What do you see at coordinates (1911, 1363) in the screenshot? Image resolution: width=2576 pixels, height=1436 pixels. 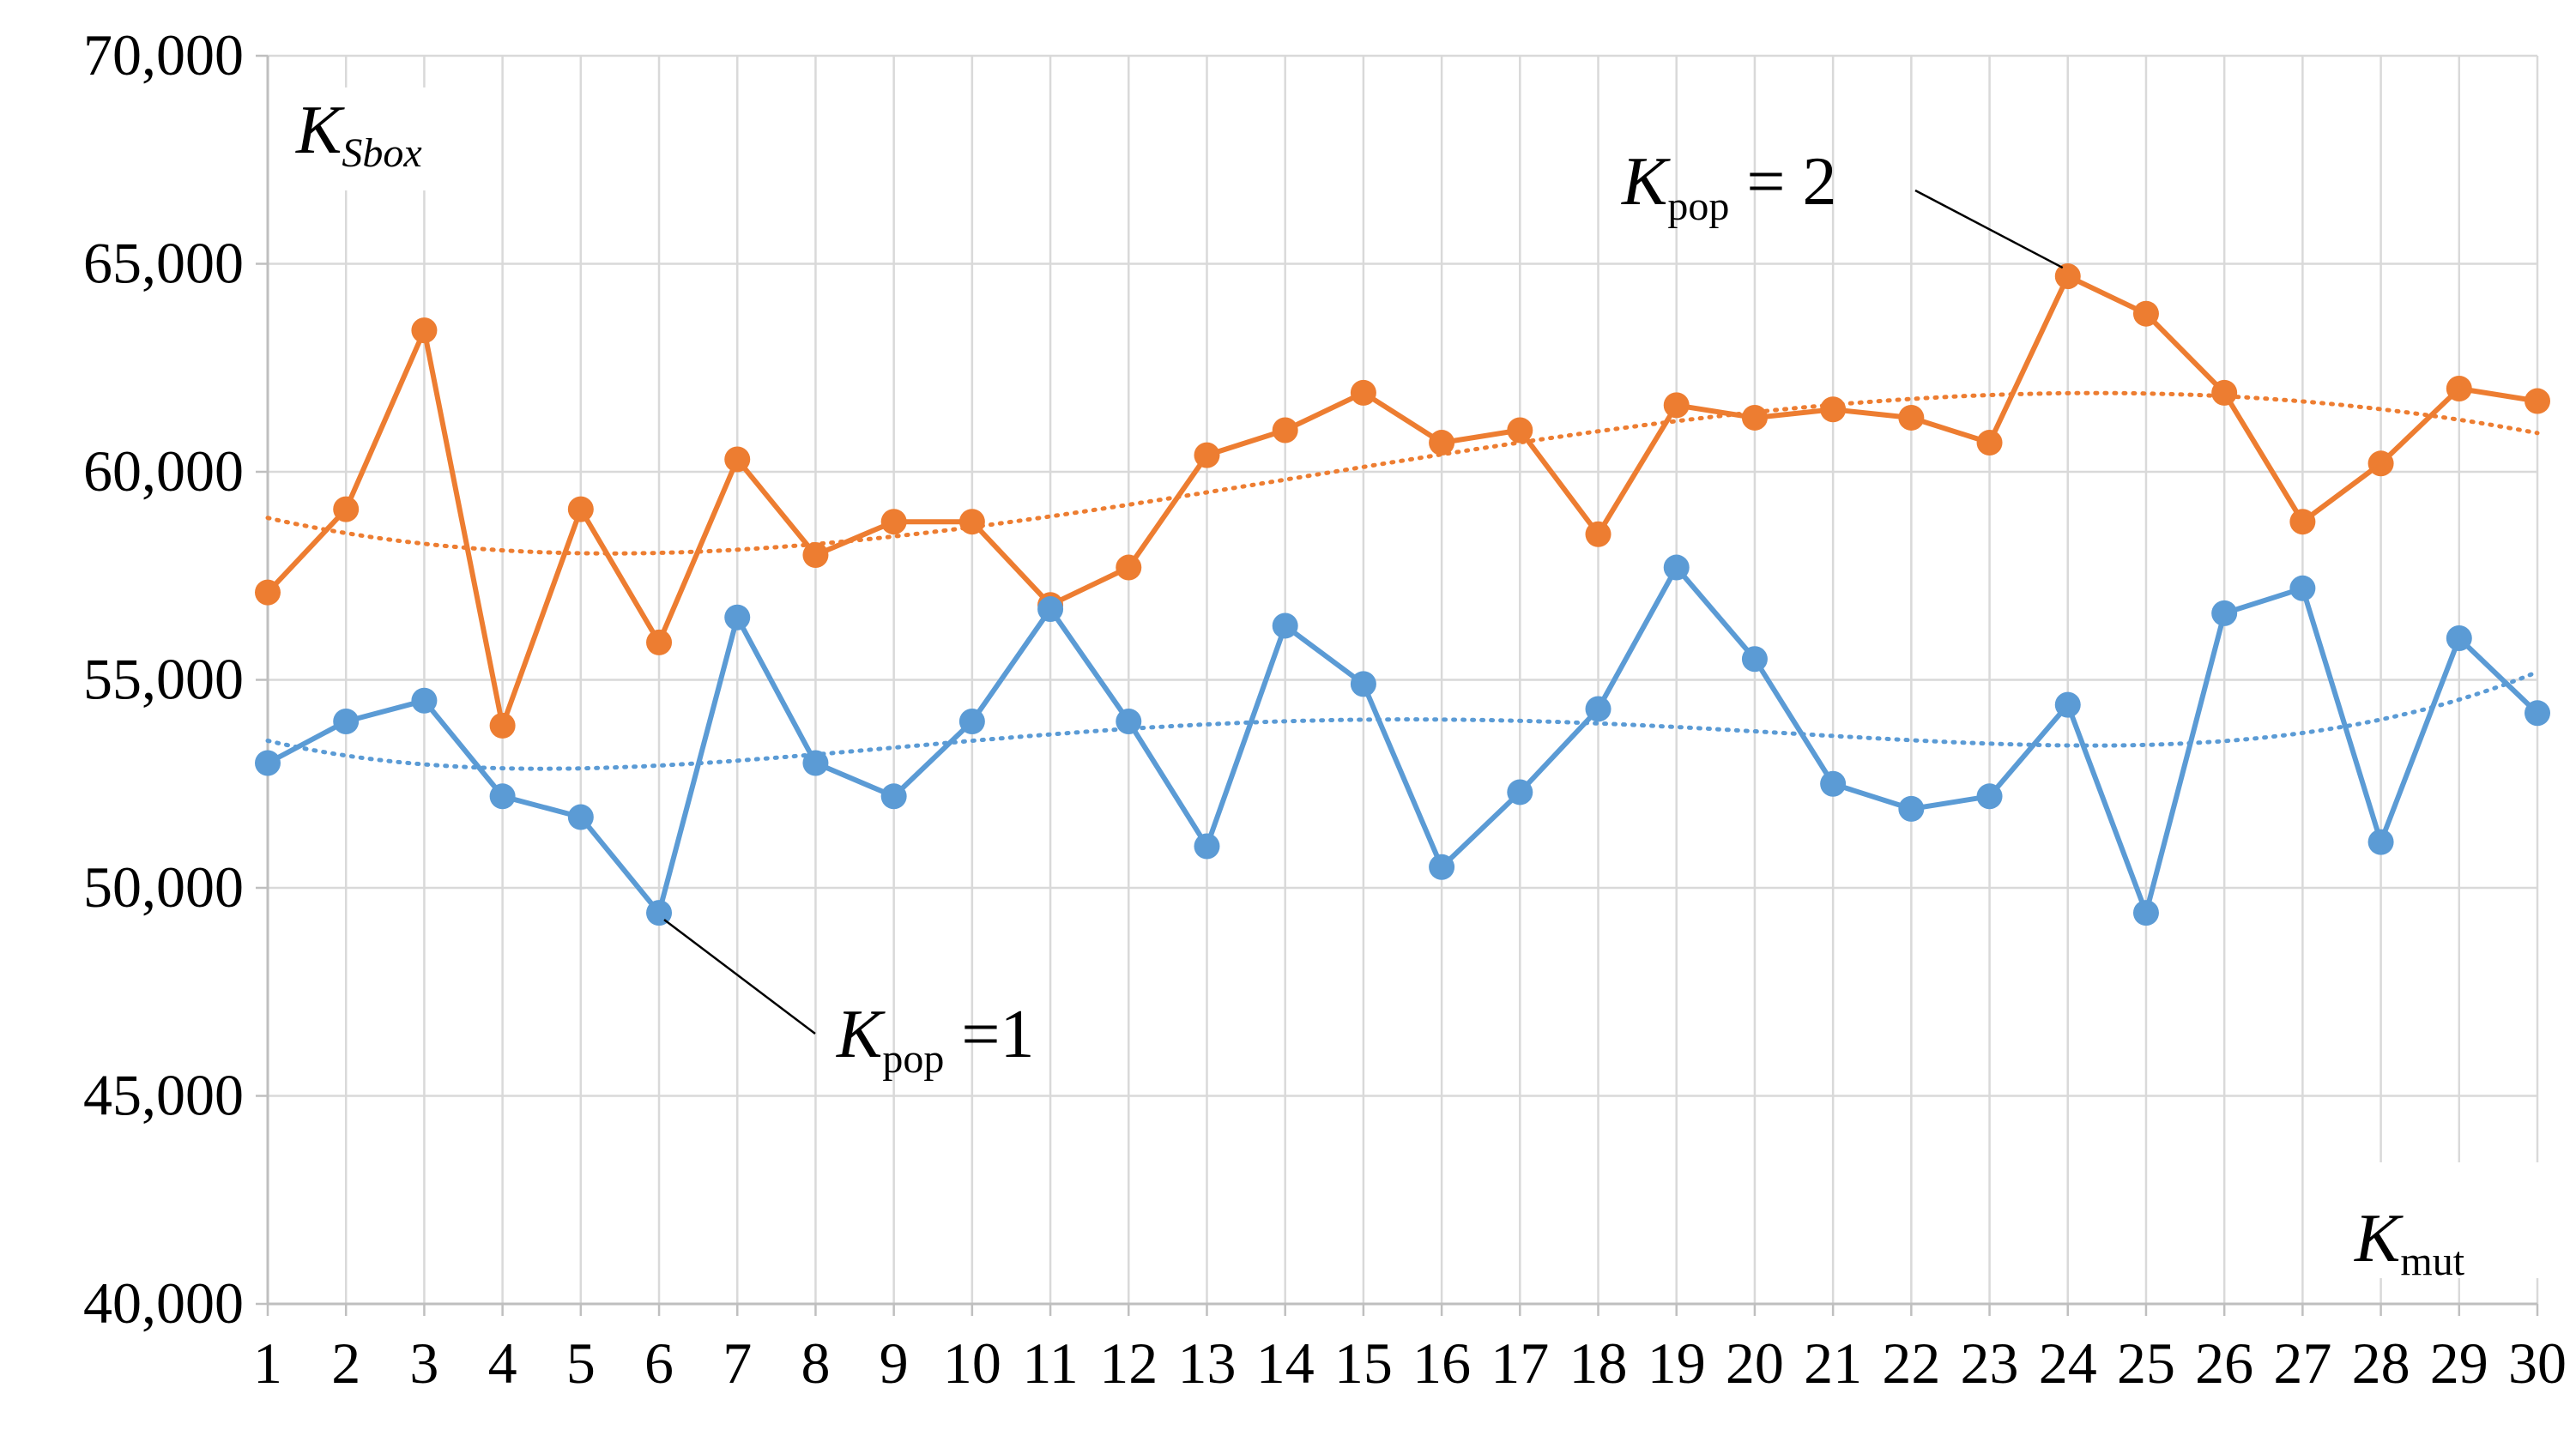 I see `x-tick-label: 22` at bounding box center [1911, 1363].